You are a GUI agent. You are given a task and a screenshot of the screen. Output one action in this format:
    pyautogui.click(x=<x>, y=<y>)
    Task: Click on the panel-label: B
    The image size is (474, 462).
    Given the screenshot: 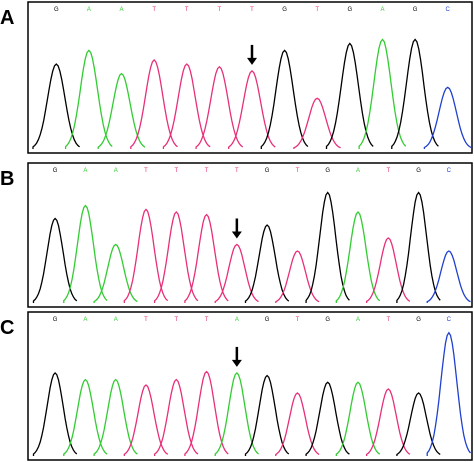 What is the action you would take?
    pyautogui.click(x=7, y=179)
    